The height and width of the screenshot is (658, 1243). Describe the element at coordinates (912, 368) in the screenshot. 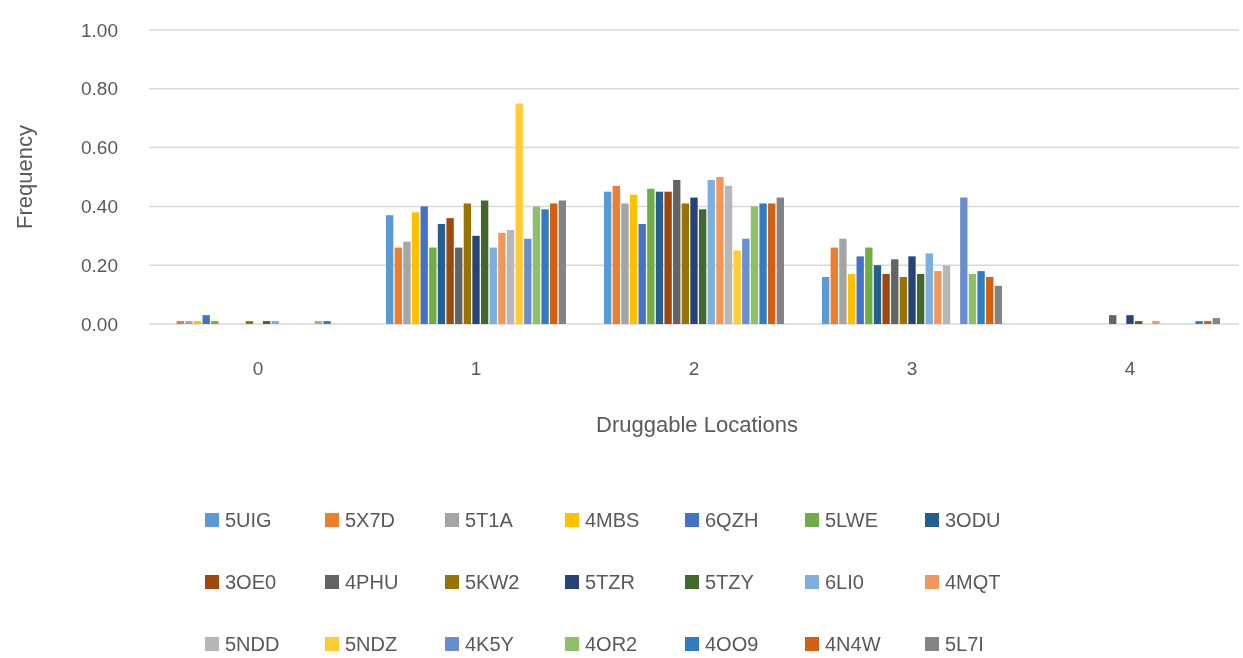

I see `x-tick-label: 3` at that location.